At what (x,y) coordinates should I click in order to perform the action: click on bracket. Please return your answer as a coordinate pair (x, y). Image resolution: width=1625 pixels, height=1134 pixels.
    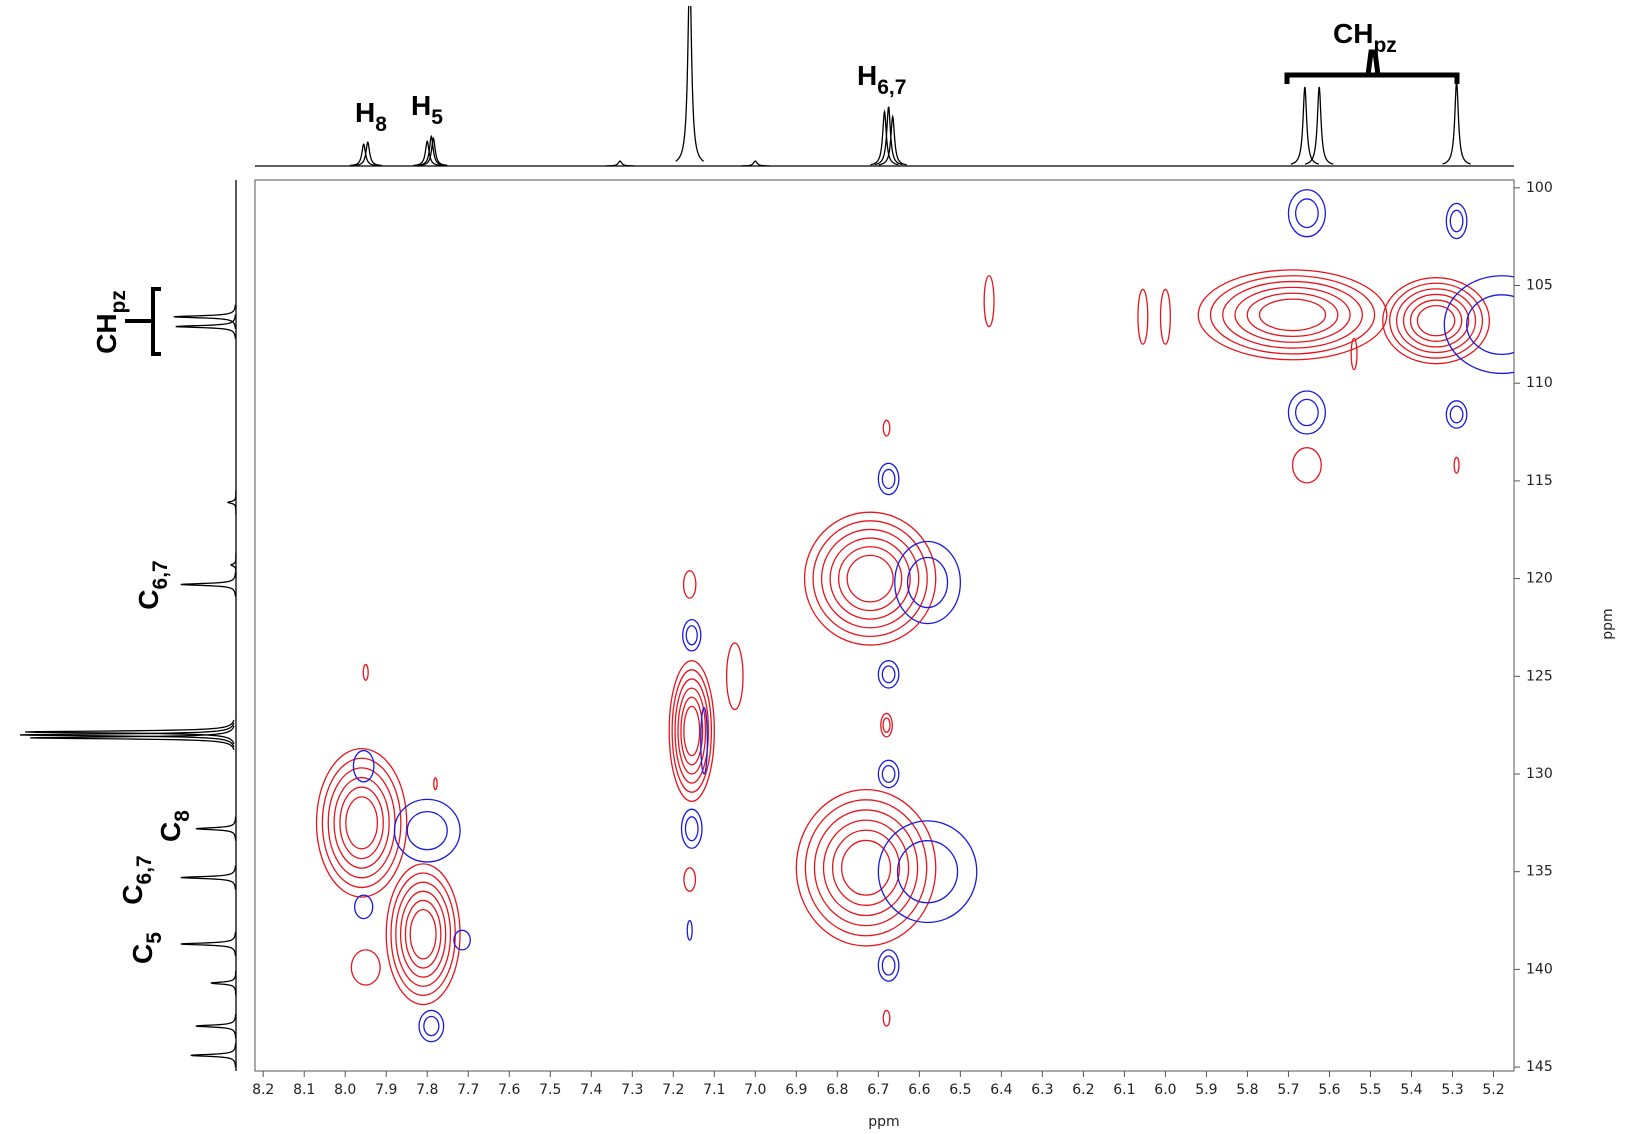
    Looking at the image, I should click on (1372, 66).